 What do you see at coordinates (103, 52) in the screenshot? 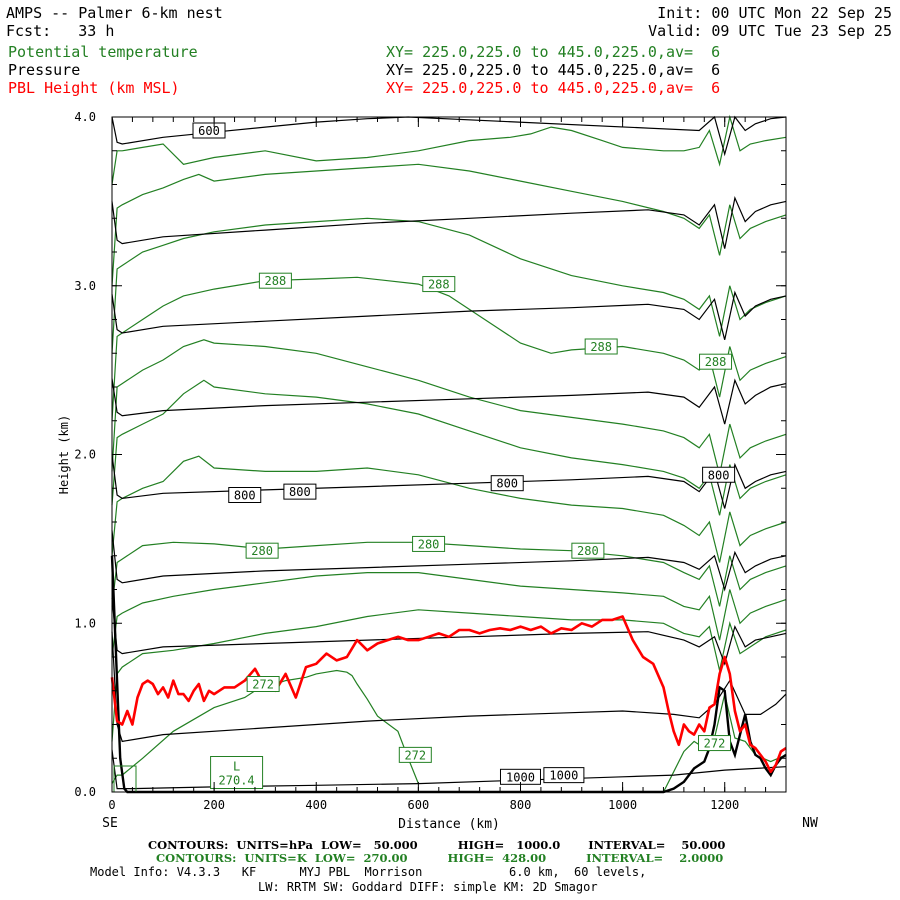
I see `legend-theta: Potential temperature` at bounding box center [103, 52].